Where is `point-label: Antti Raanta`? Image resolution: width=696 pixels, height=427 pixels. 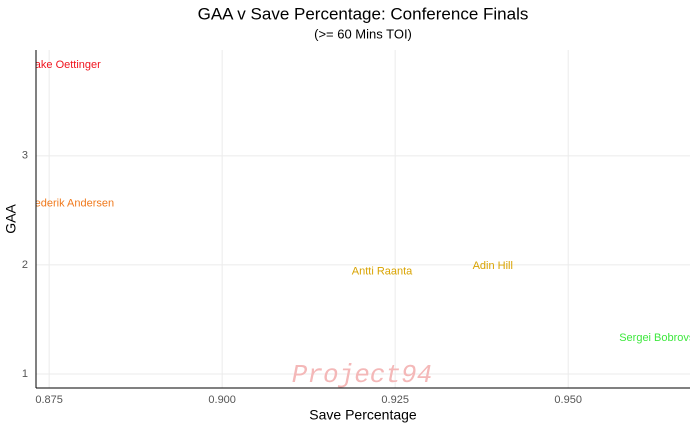 point-label: Antti Raanta is located at coordinates (382, 271).